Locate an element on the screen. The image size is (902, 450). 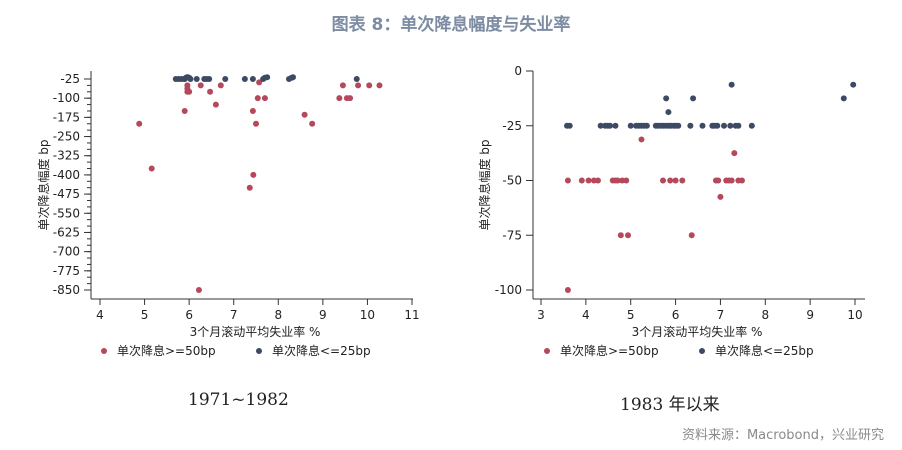
y-tick-label: -400 is located at coordinates (66, 175).